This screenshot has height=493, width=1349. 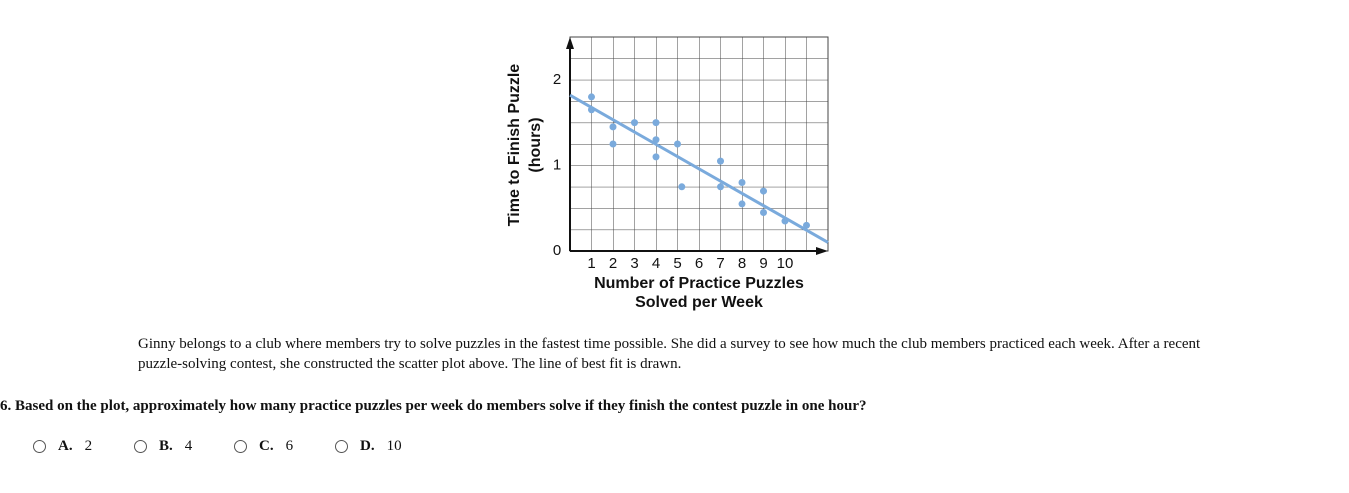 What do you see at coordinates (822, 251) in the screenshot?
I see `x-arrow` at bounding box center [822, 251].